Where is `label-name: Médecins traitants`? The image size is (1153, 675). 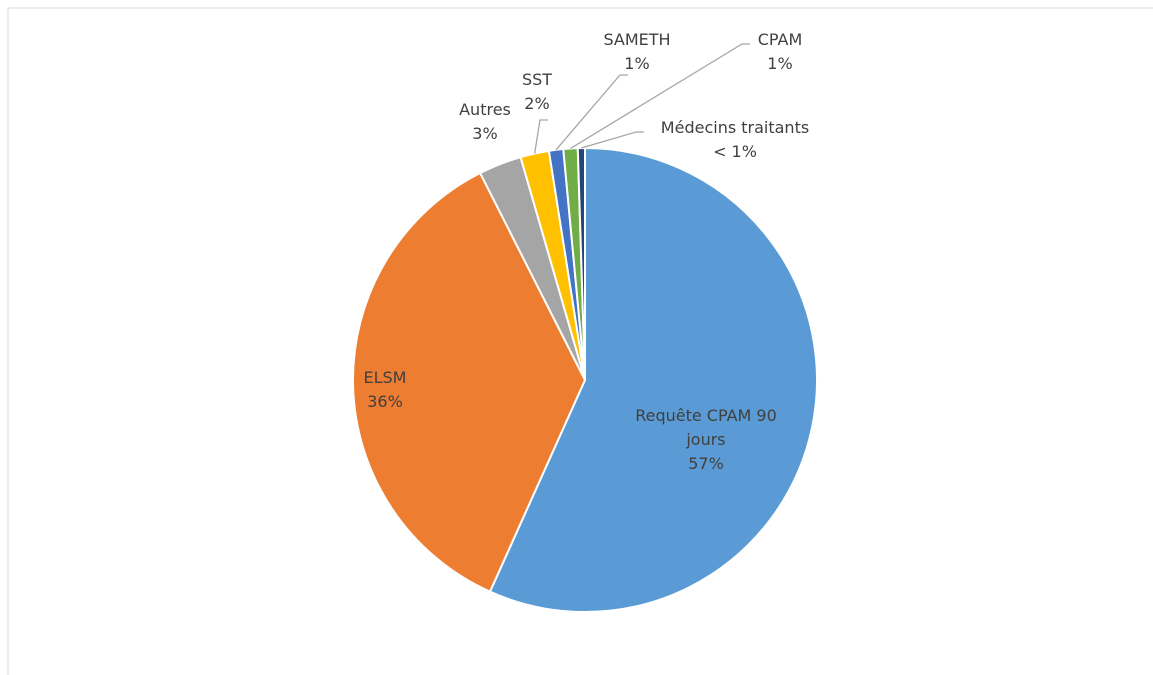
label-name: Médecins traitants is located at coordinates (735, 127).